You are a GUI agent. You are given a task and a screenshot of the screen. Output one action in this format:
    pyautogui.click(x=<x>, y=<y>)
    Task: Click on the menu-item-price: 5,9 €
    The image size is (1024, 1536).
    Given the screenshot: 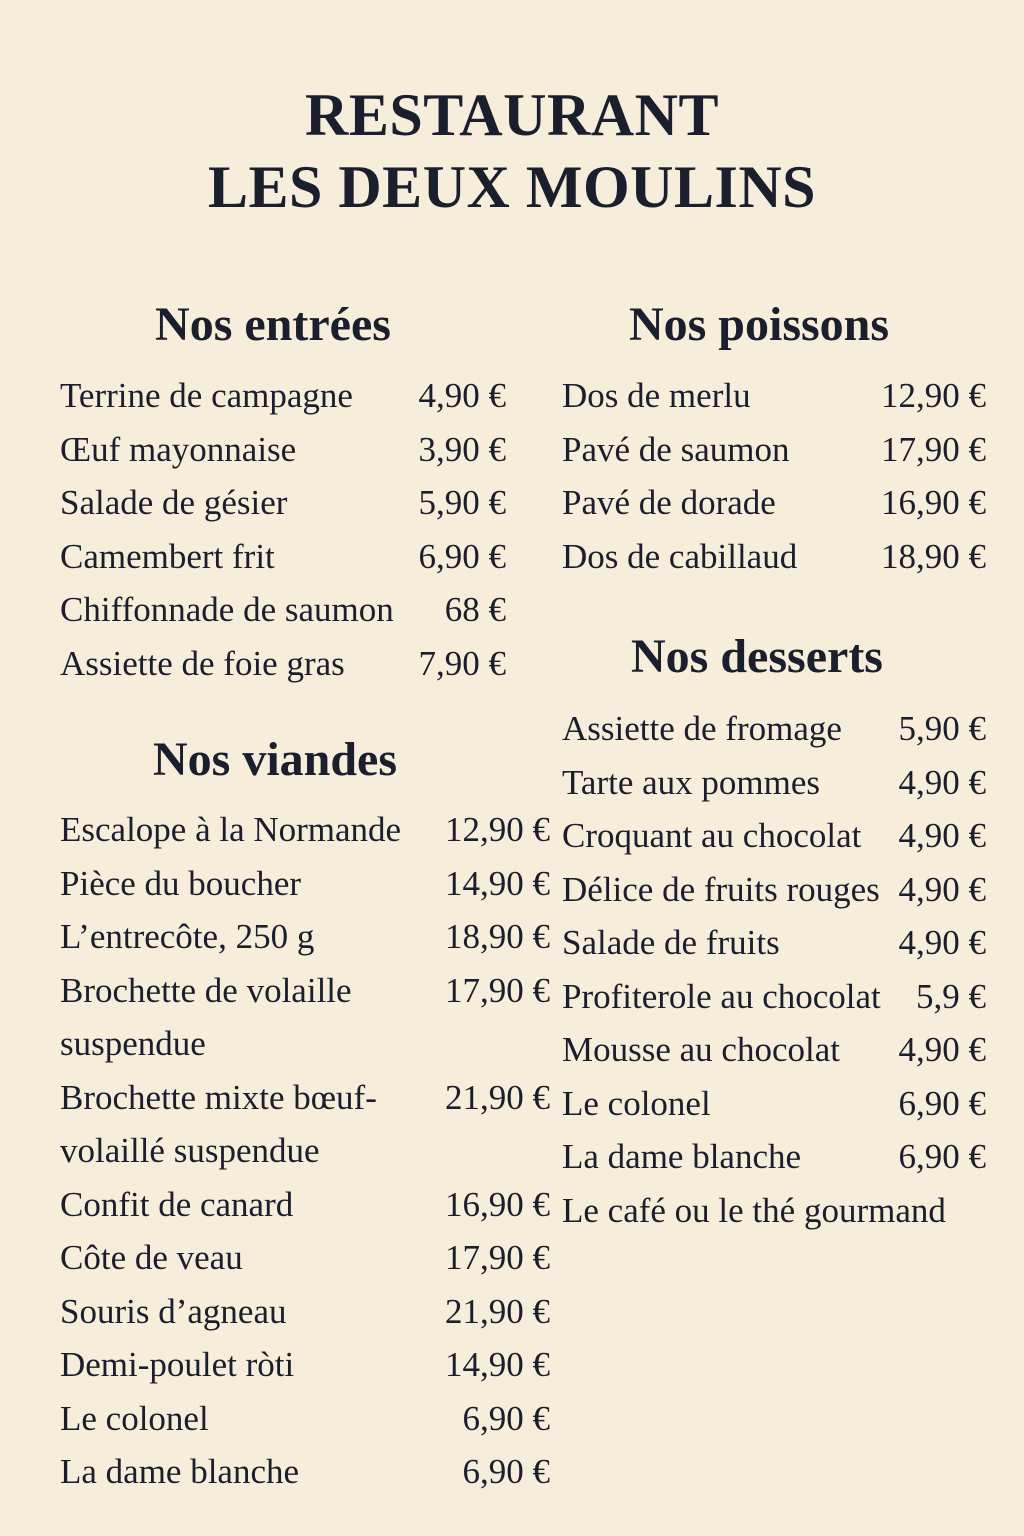 What is the action you would take?
    pyautogui.click(x=951, y=996)
    